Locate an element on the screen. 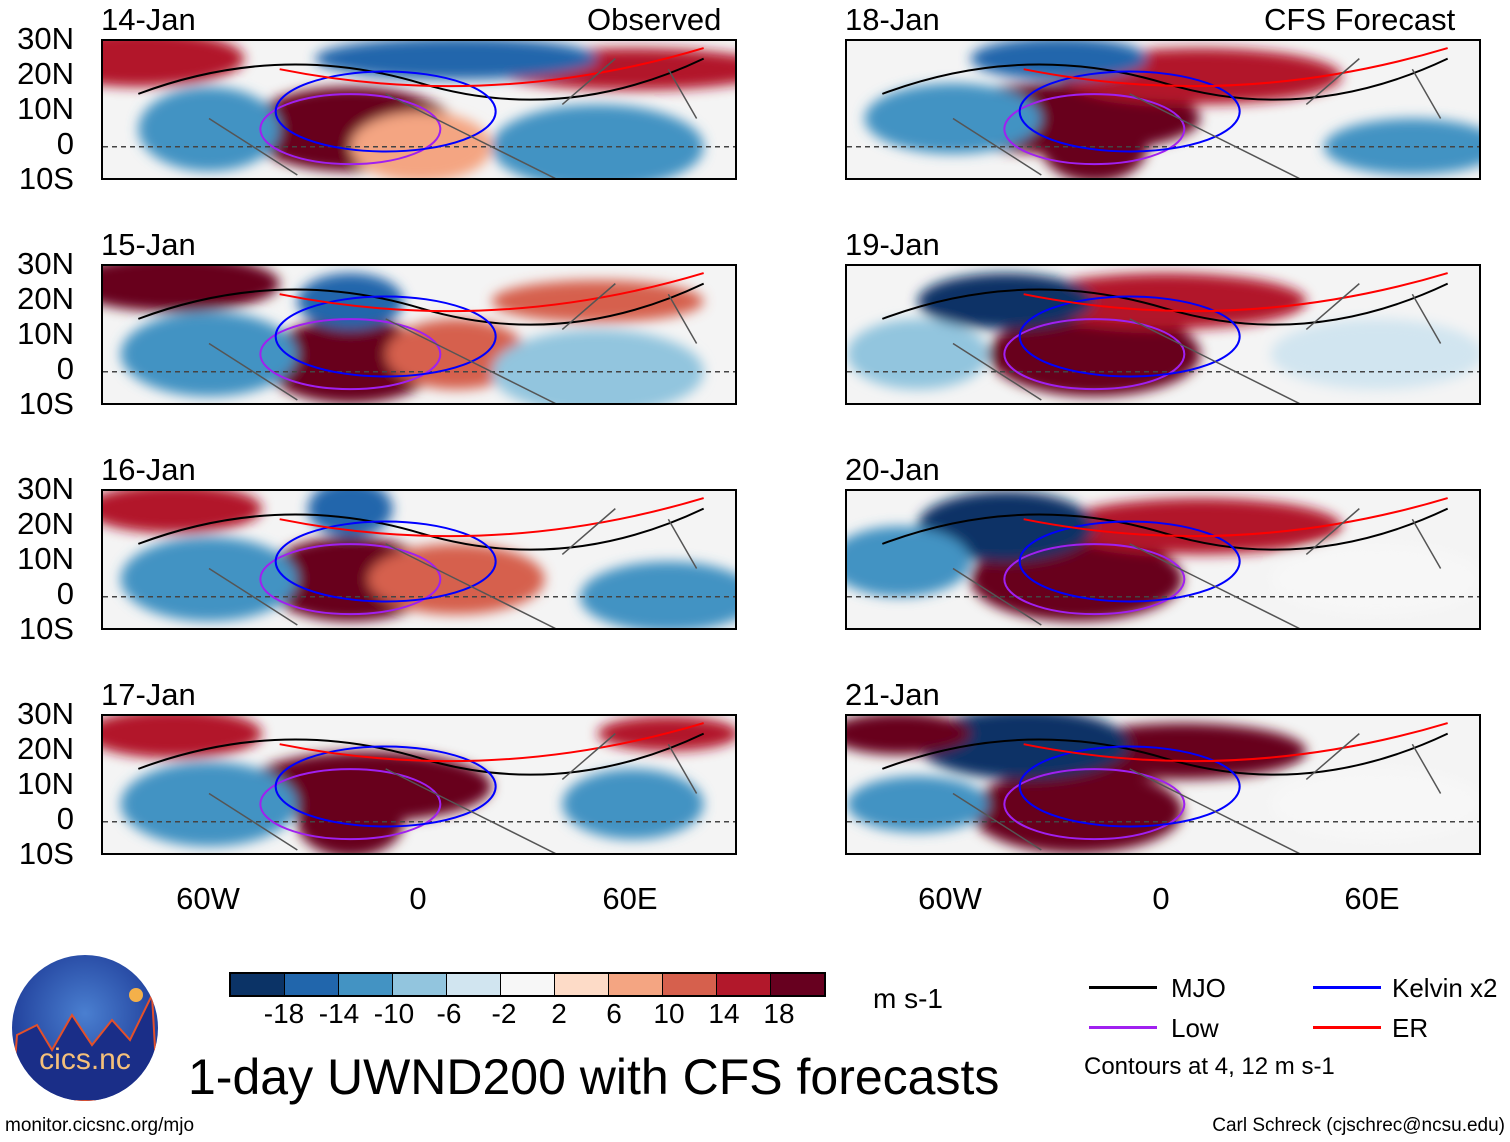 The height and width of the screenshot is (1142, 1510). lon-label-0-left: 0 is located at coordinates (418, 898).